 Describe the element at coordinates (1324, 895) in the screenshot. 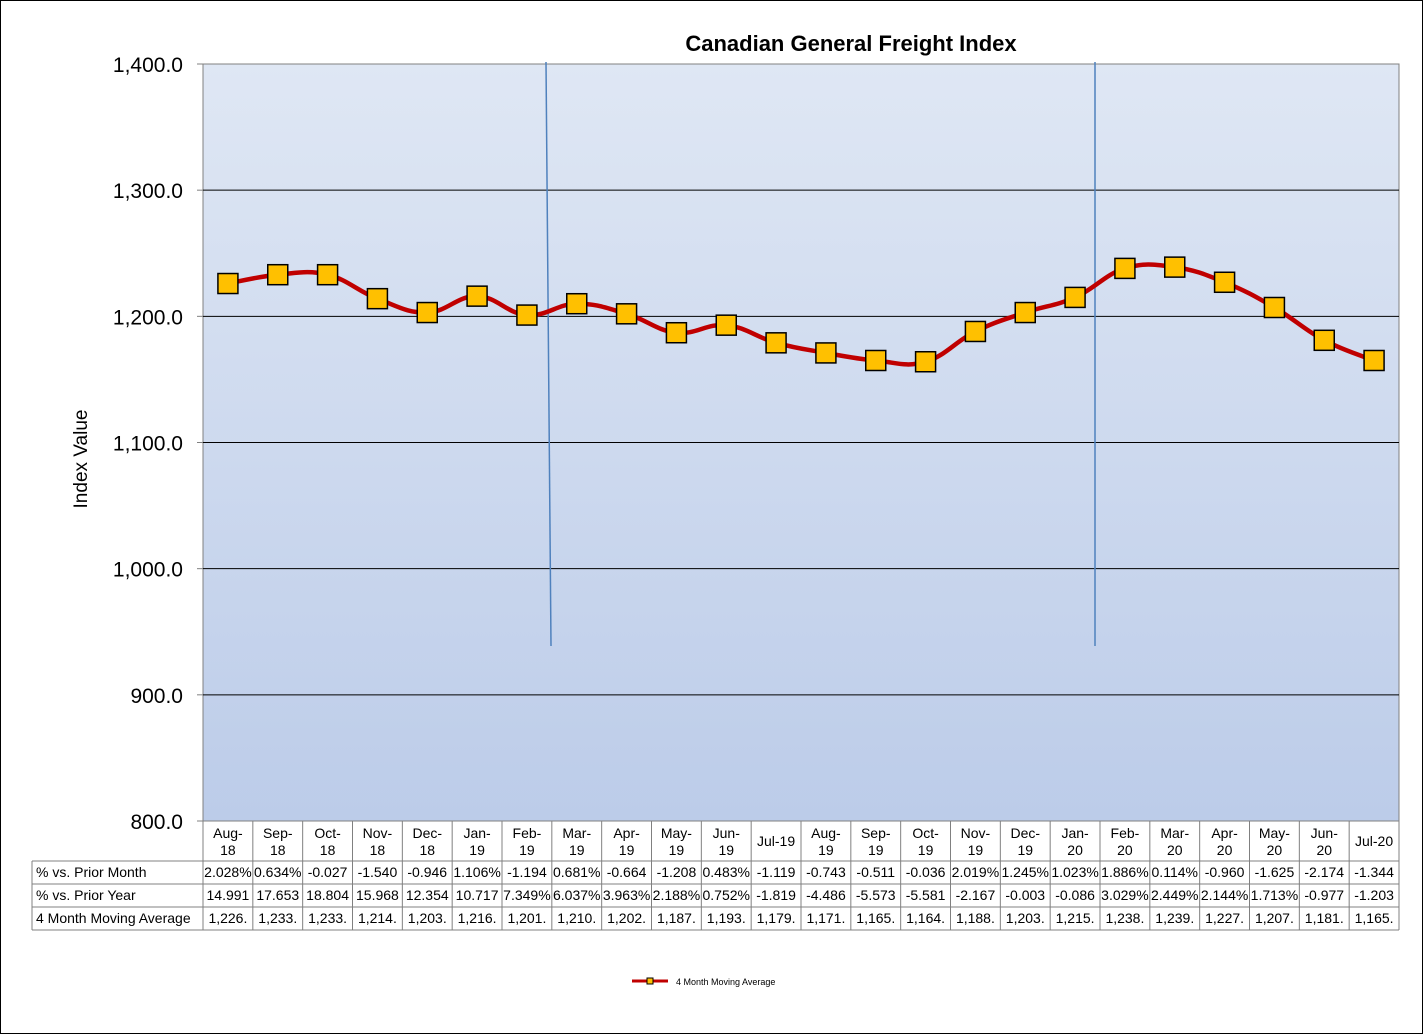

I see `table-cell: -0.977` at that location.